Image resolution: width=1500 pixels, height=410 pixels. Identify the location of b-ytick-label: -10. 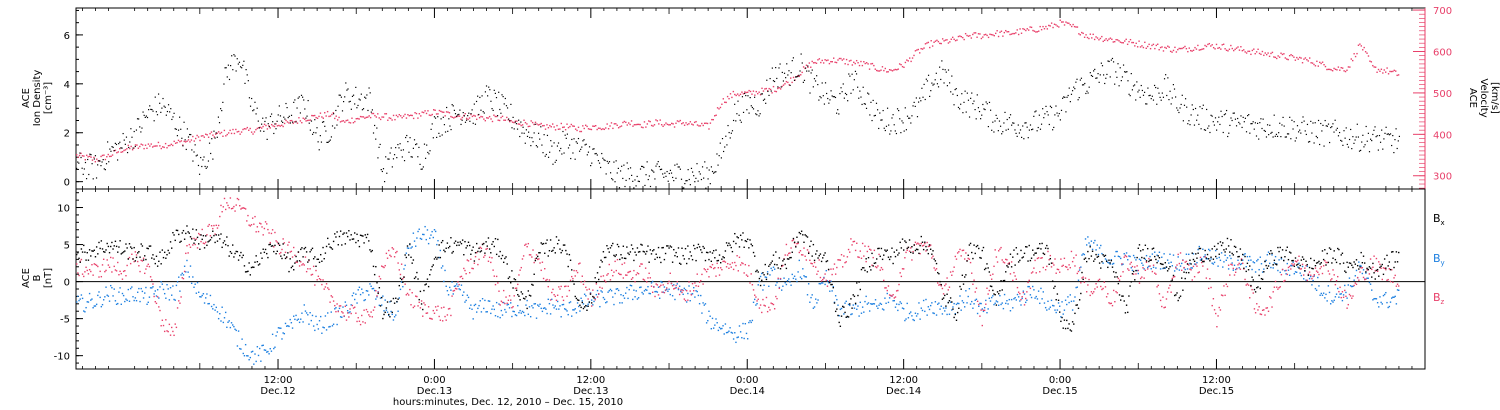
(62, 357).